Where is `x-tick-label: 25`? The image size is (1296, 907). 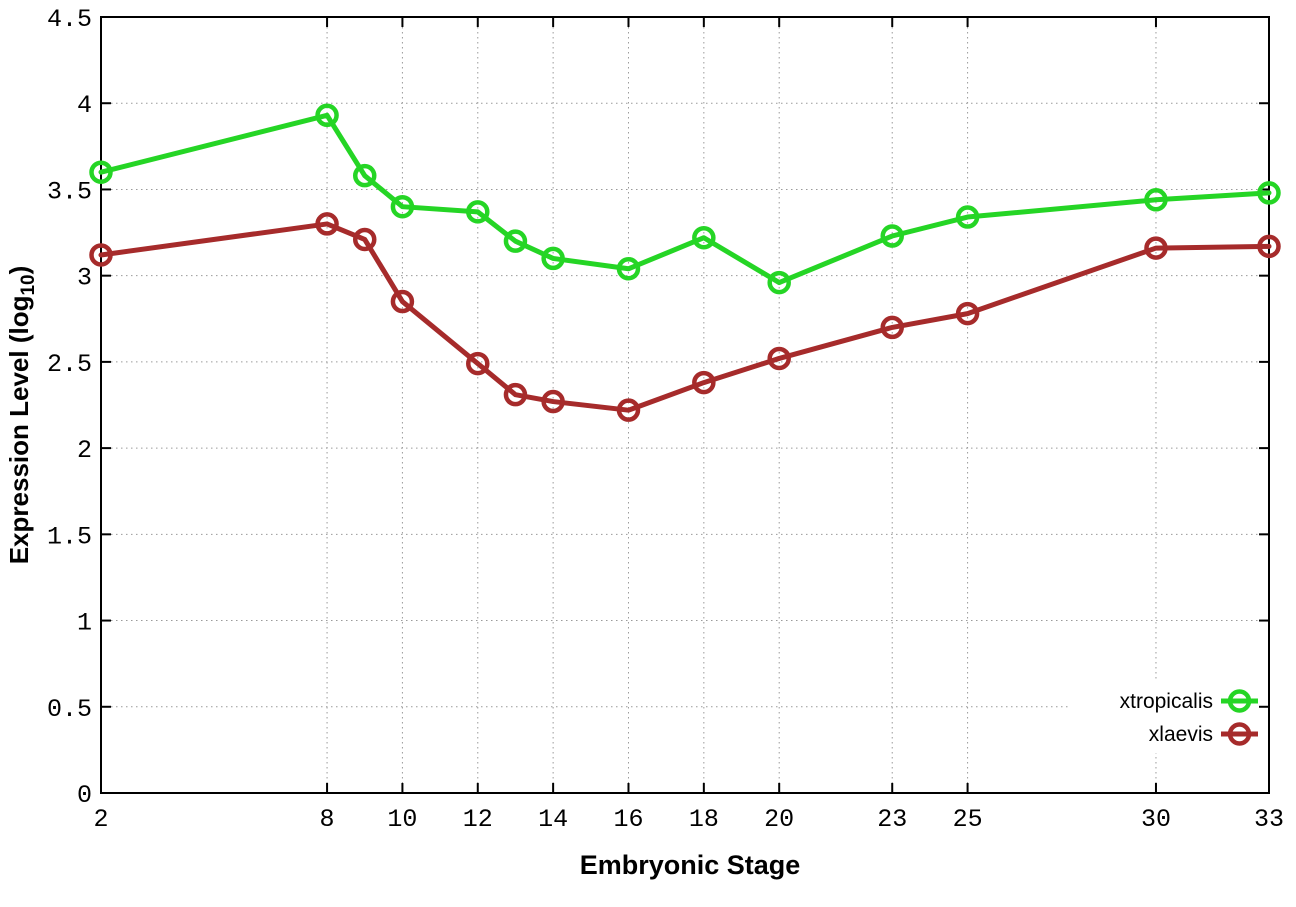 x-tick-label: 25 is located at coordinates (968, 819).